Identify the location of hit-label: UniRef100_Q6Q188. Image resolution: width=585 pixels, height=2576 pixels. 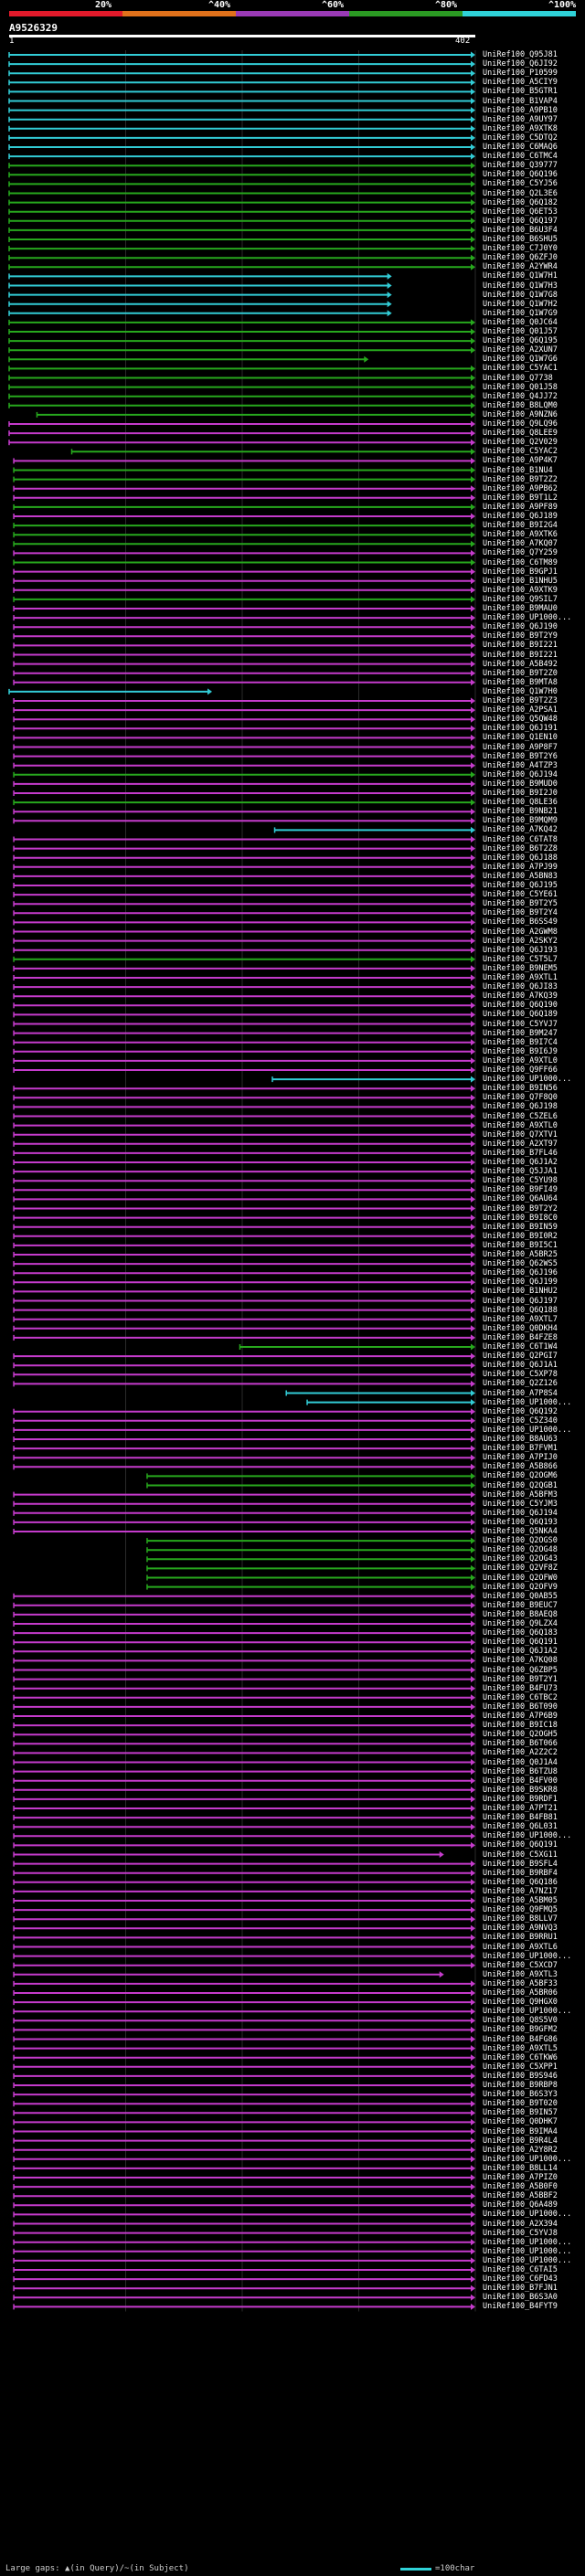
(520, 1310).